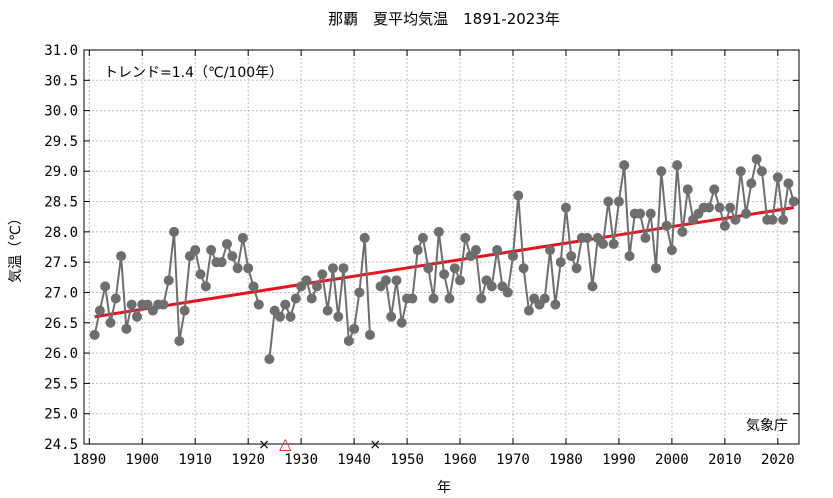  Describe the element at coordinates (61, 112) in the screenshot. I see `y-tick-label: 30.0` at that location.